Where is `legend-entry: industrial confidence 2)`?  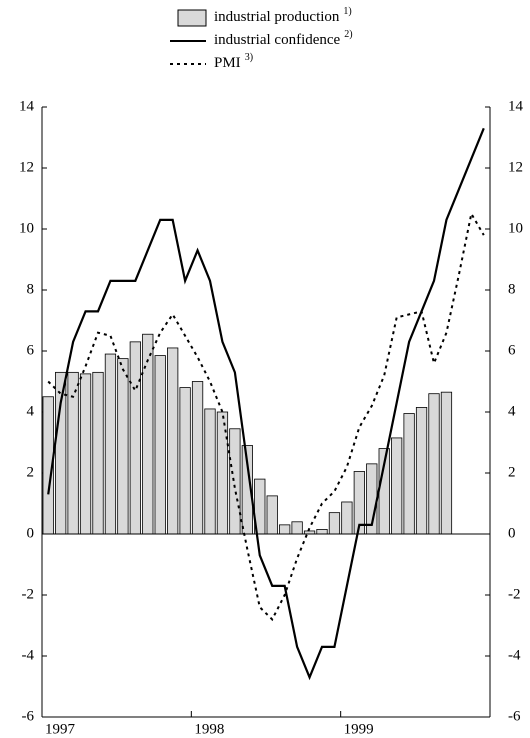
legend-entry: industrial confidence 2) is located at coordinates (283, 38).